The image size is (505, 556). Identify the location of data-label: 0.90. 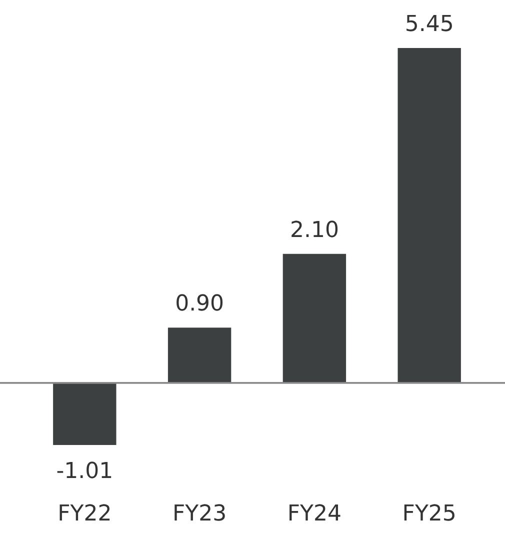
(199, 304).